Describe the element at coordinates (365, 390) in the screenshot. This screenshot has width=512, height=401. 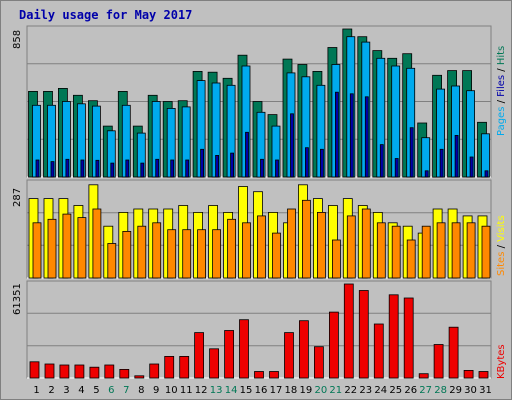
I see `x-tick-label-23: 23` at that location.